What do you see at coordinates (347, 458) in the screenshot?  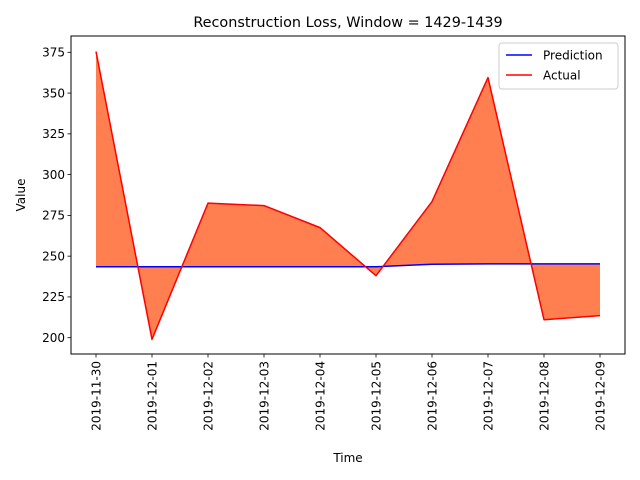 I see `x-axis-label: Time` at bounding box center [347, 458].